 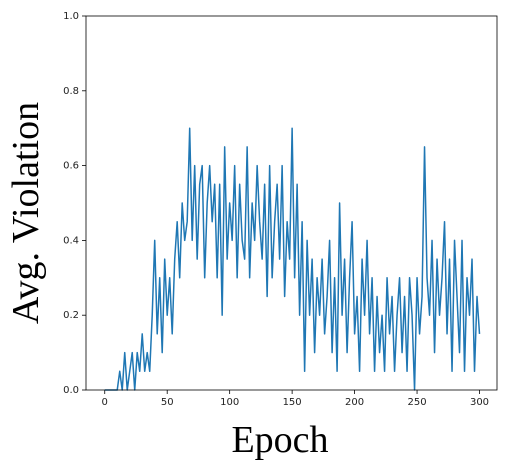 I want to click on x-axis-label: Epoch, so click(x=279, y=440).